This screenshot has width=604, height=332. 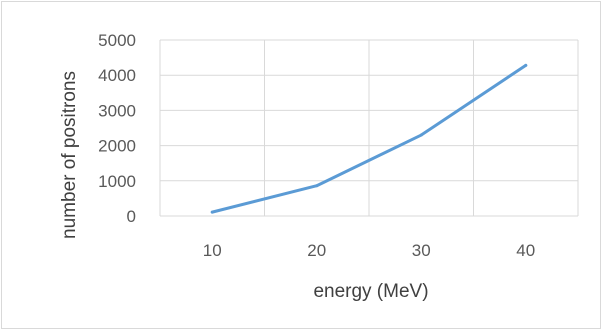 I want to click on y-tick-label: 5000, so click(x=117, y=40).